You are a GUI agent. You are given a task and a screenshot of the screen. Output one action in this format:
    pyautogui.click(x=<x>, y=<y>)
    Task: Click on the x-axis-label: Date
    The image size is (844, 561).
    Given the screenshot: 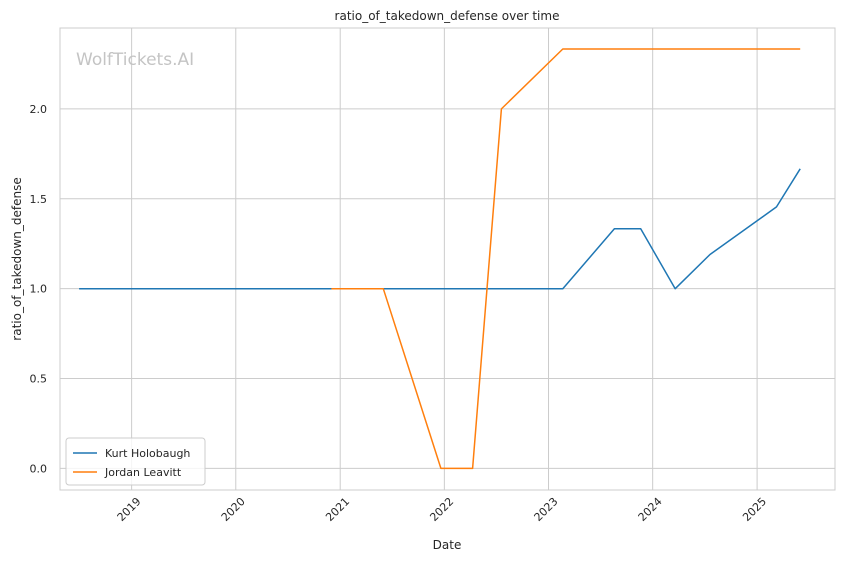 What is the action you would take?
    pyautogui.click(x=447, y=545)
    